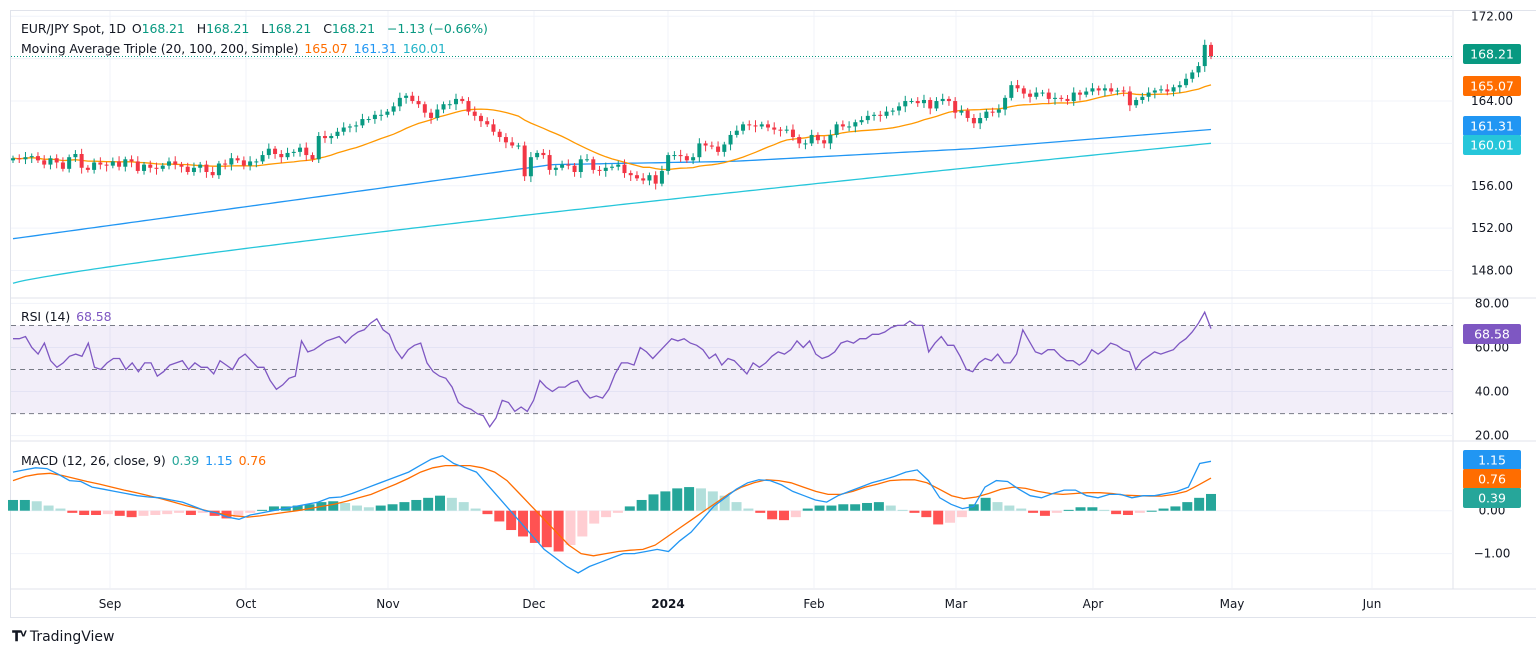 This screenshot has height=659, width=1536. I want to click on x-tick-label: Feb, so click(813, 604).